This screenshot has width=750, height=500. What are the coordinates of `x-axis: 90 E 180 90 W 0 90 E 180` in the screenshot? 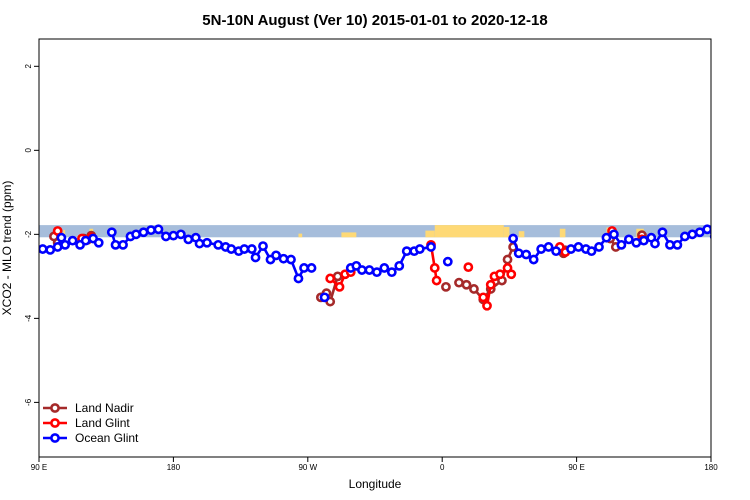 It's located at (374, 464).